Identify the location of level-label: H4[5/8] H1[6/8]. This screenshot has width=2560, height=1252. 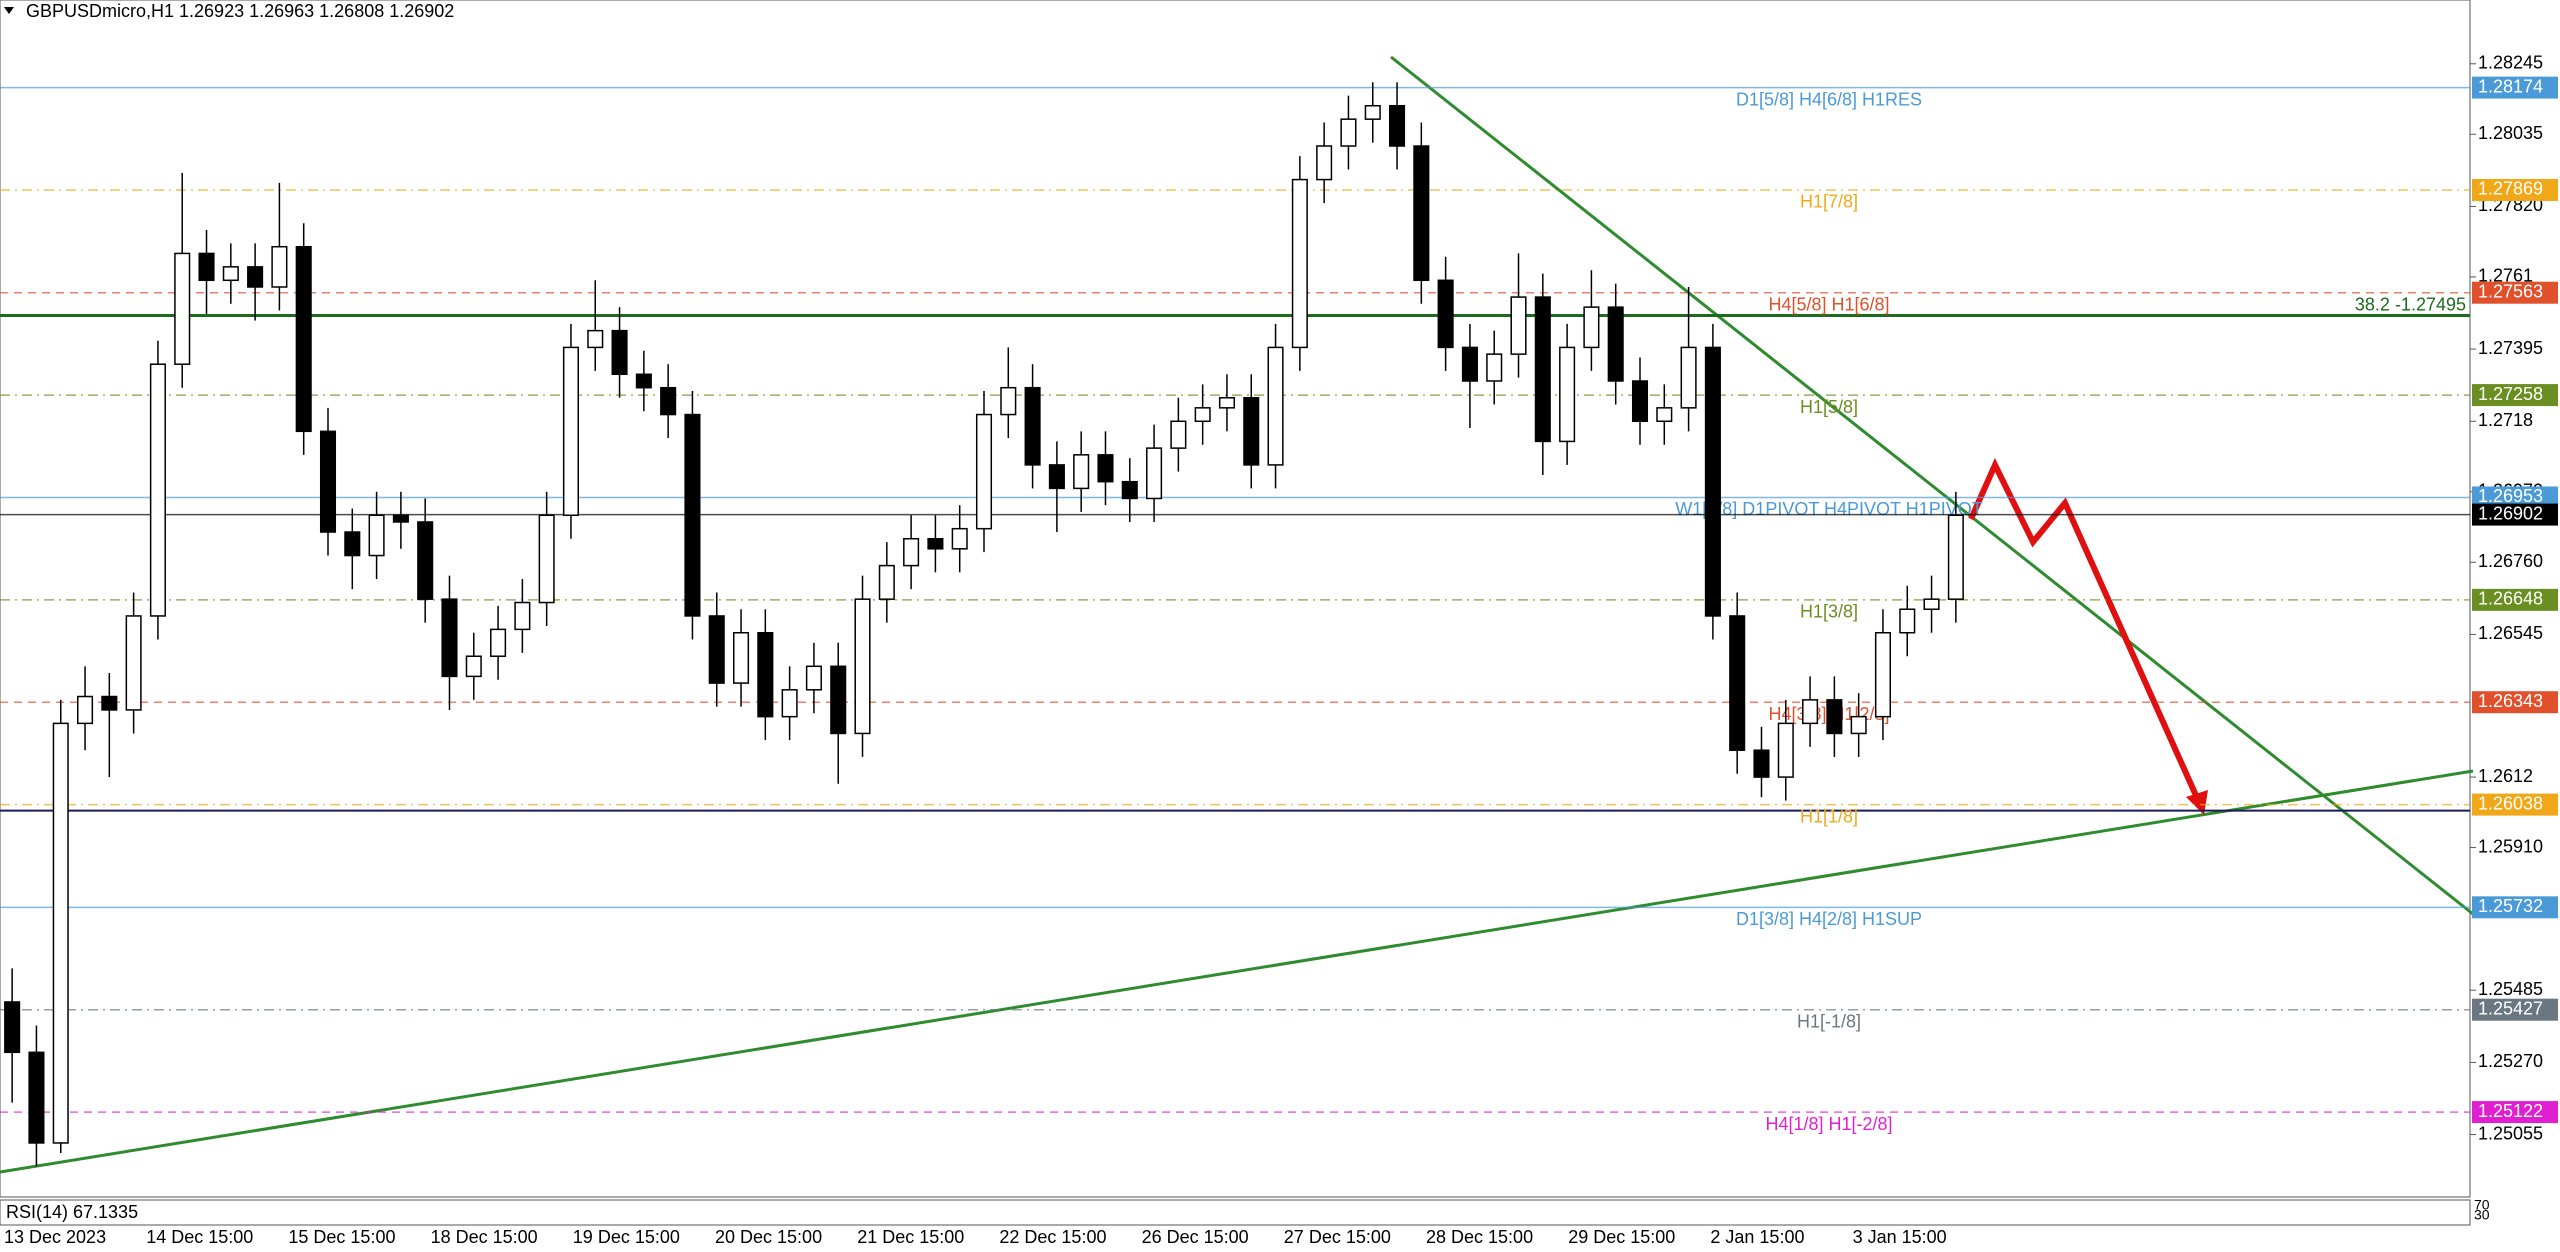
(1828, 304).